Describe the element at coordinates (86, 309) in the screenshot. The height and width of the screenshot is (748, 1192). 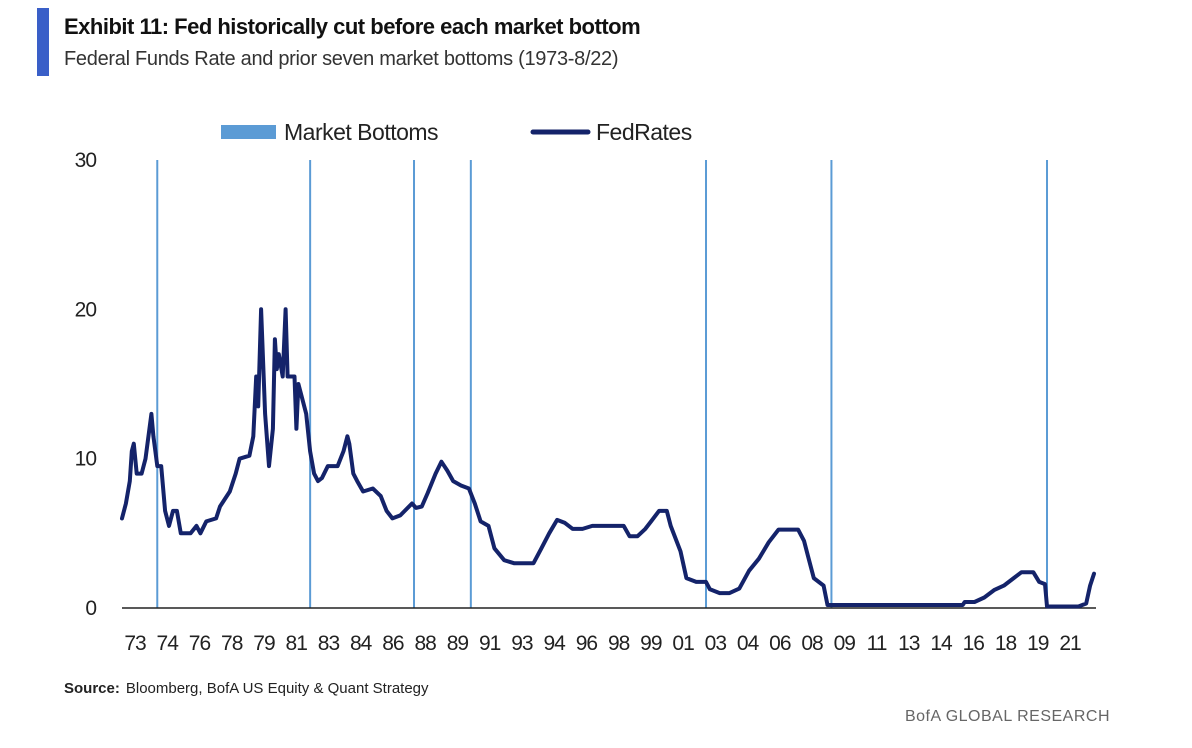
I see `y-tick-label: 20` at that location.